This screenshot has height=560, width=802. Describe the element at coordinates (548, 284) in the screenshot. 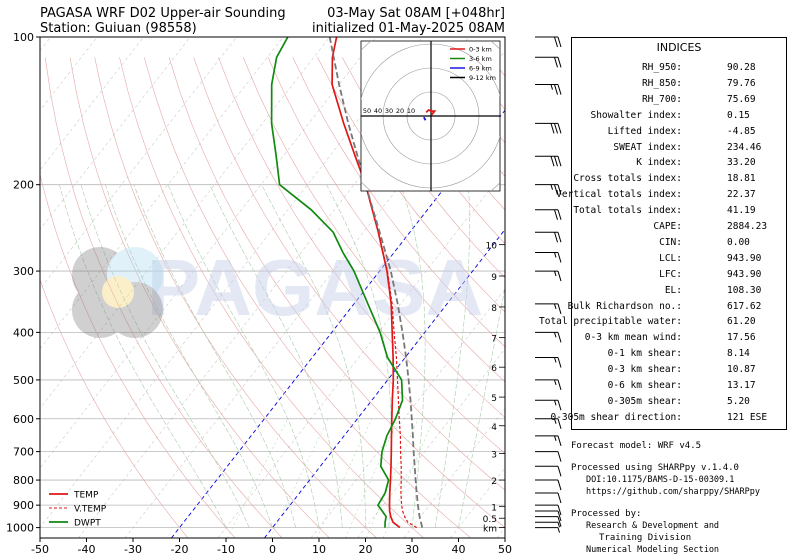

I see `wind-barbs-column` at that location.